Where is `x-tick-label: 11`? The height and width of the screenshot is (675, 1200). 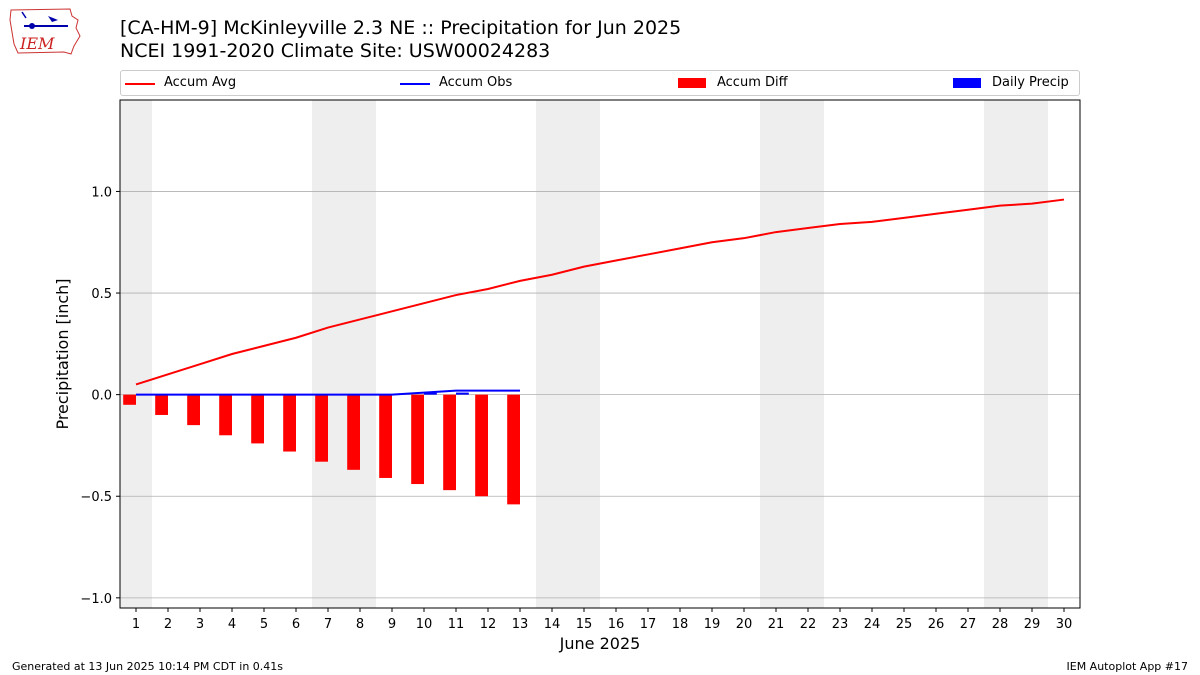 x-tick-label: 11 is located at coordinates (456, 624).